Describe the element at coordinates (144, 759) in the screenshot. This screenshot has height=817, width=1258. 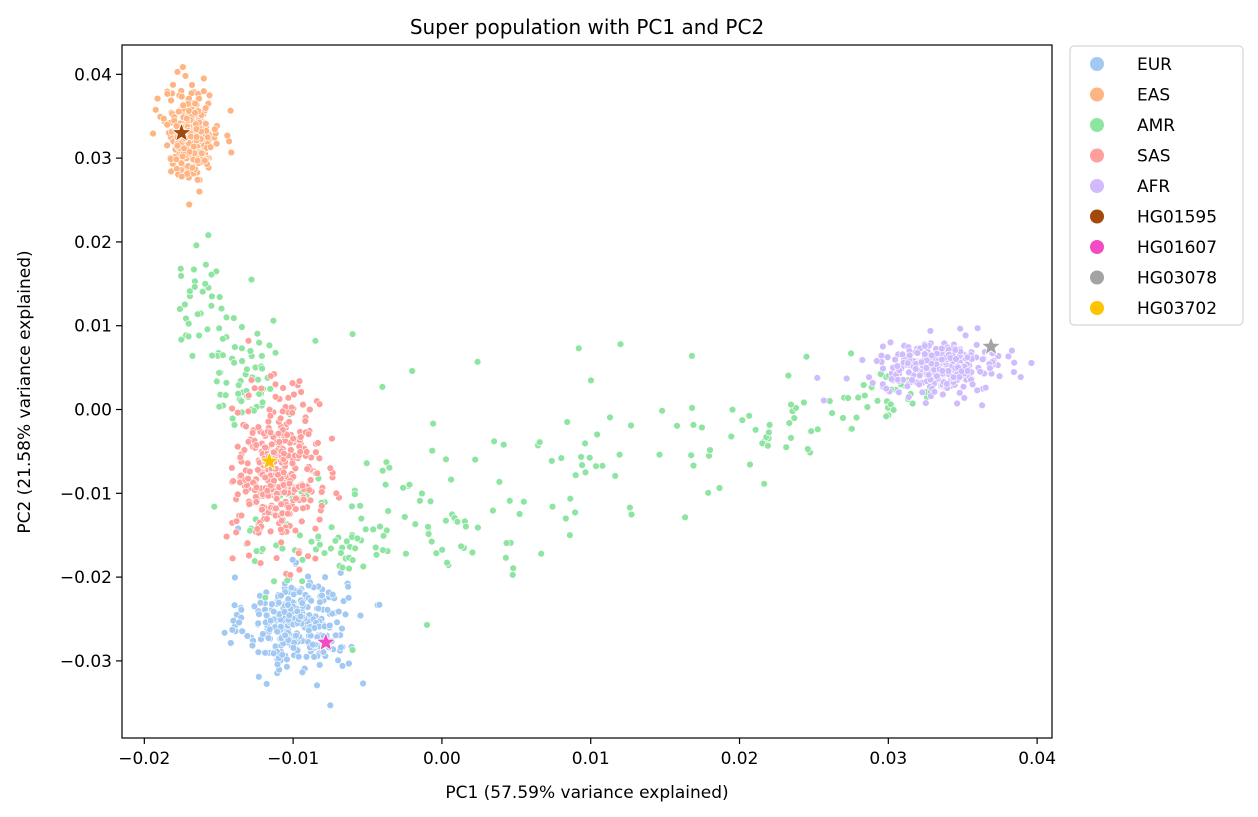
I see `x-tick-label: −0.02` at that location.